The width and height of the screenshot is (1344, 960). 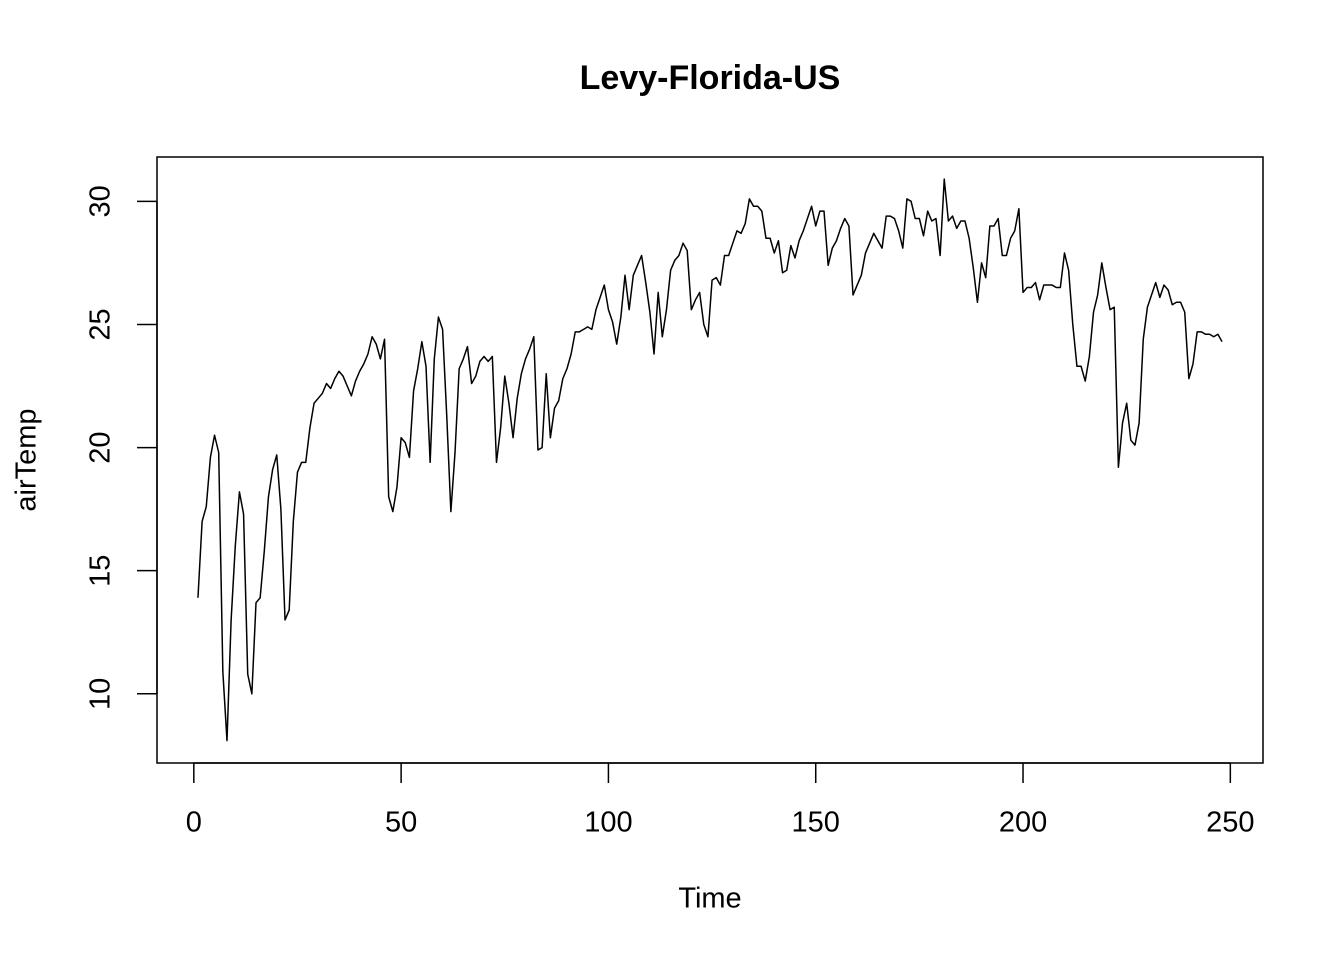 What do you see at coordinates (101, 694) in the screenshot?
I see `y-tick-label: 10` at bounding box center [101, 694].